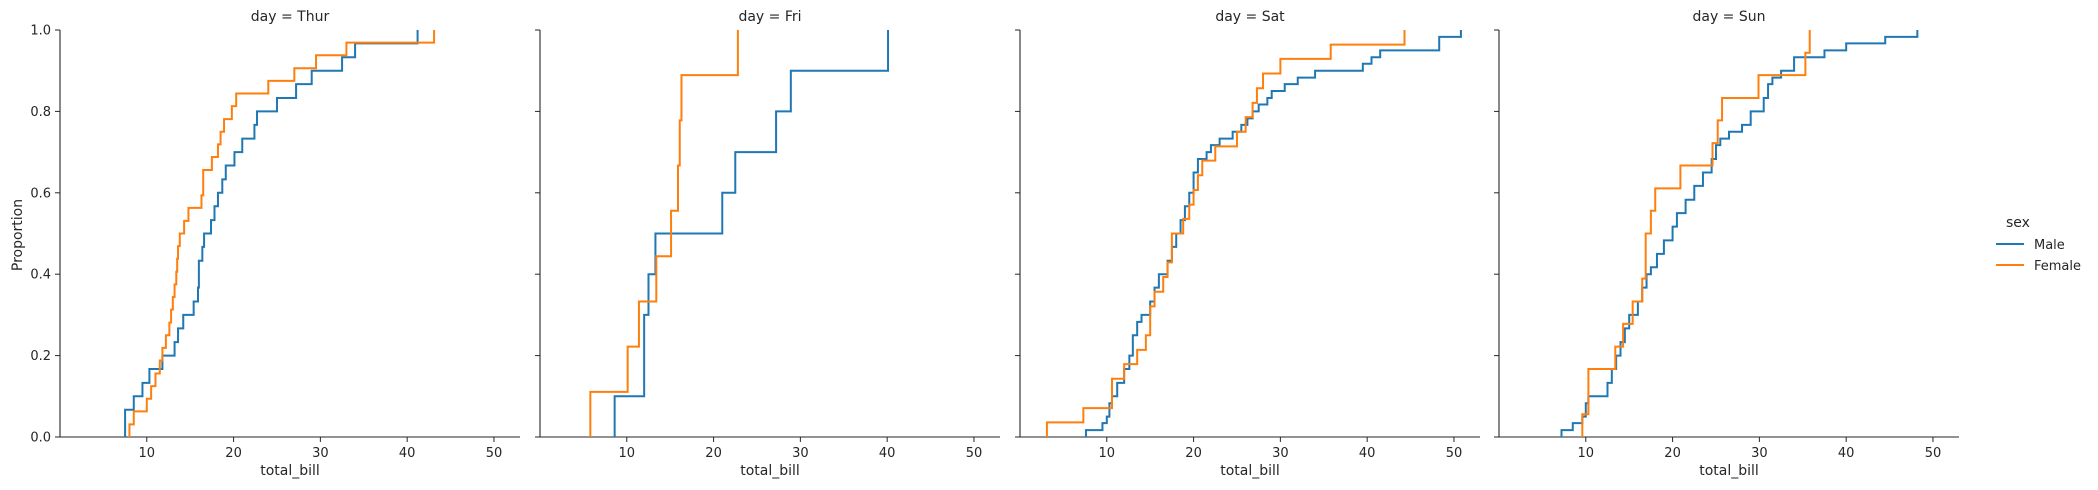  What do you see at coordinates (2057, 266) in the screenshot?
I see `legend-label: Female` at bounding box center [2057, 266].